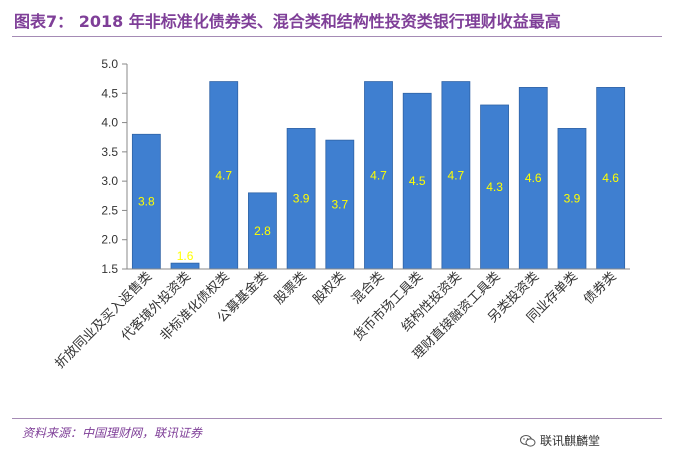  I want to click on data-label: 3.8, so click(146, 202).